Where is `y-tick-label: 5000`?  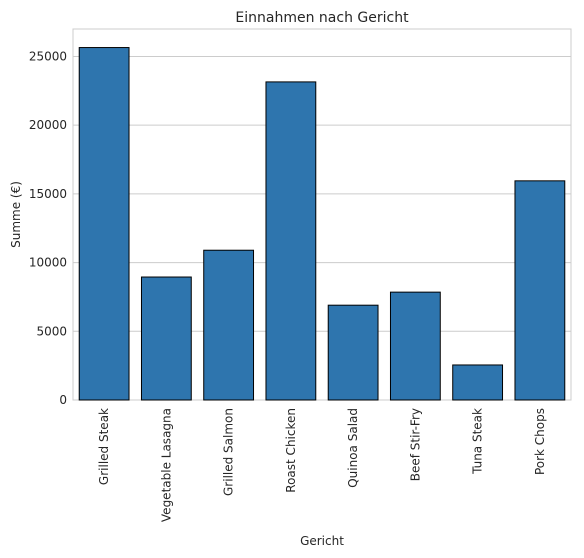
y-tick-label: 5000 is located at coordinates (51, 331).